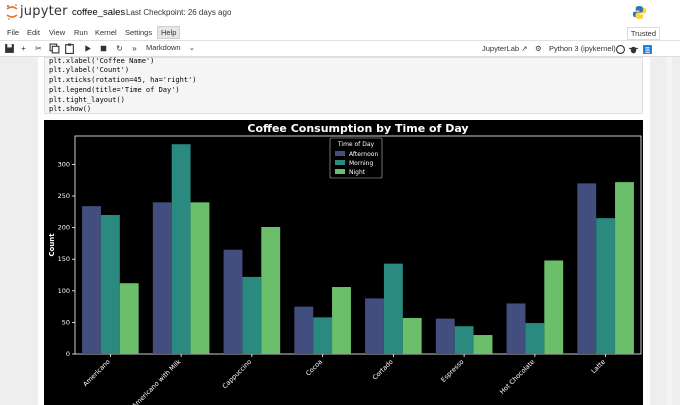  I want to click on y-tick-label: 250, so click(64, 196).